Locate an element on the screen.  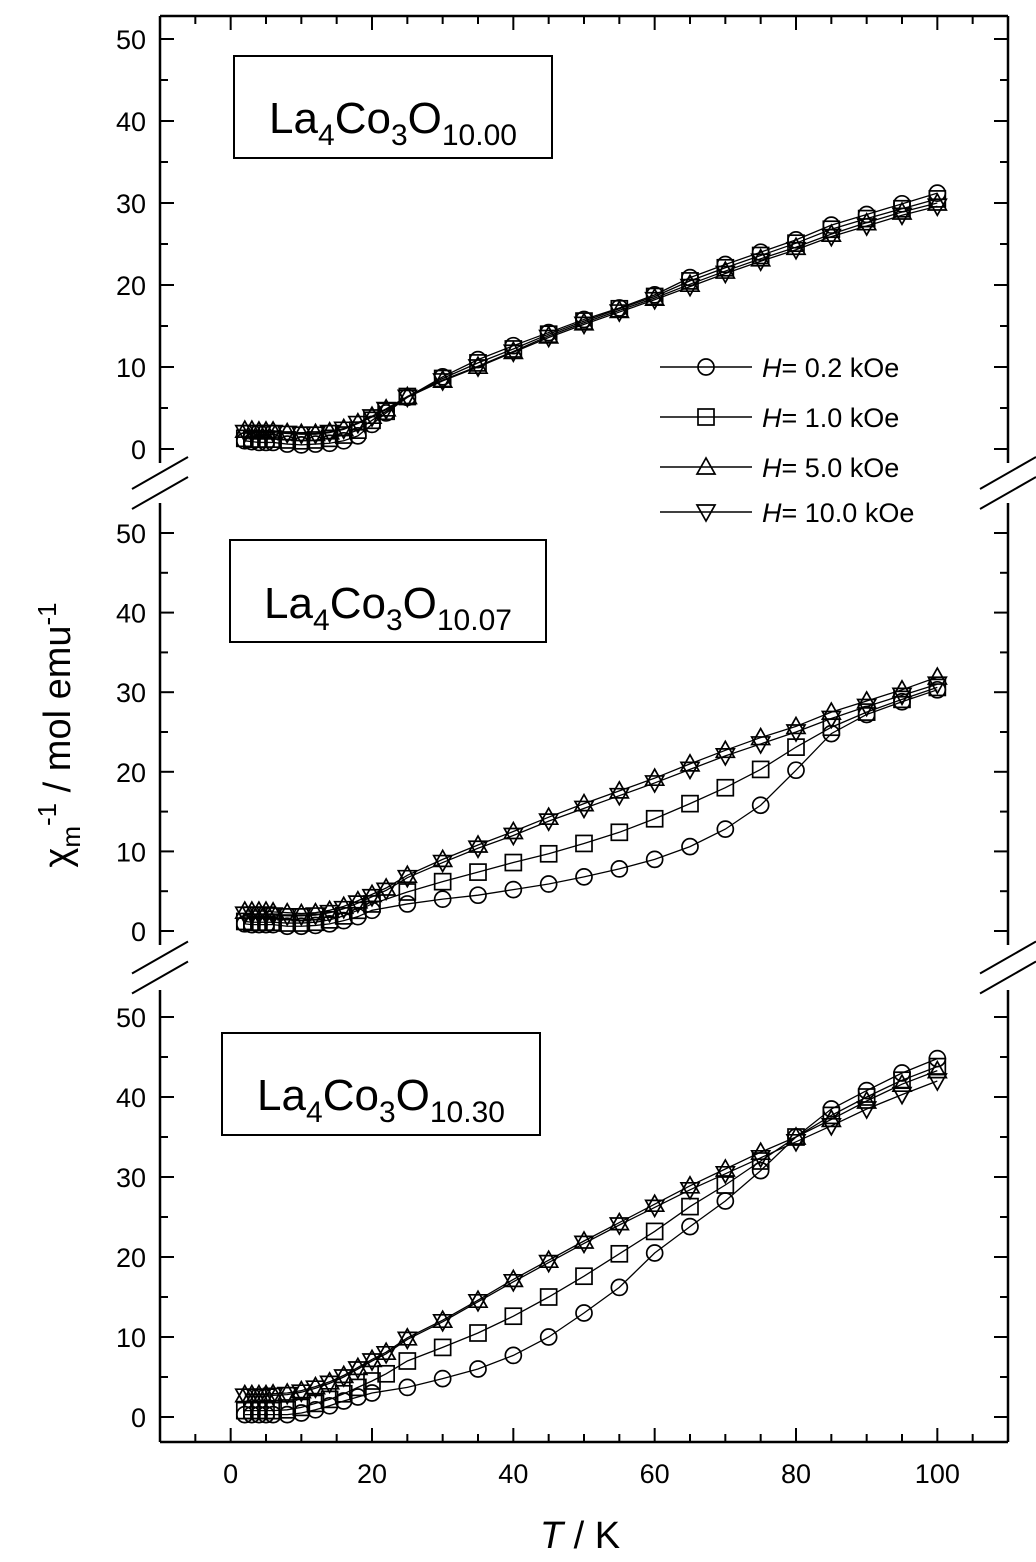
y-tick-label: 0 is located at coordinates (138, 932).